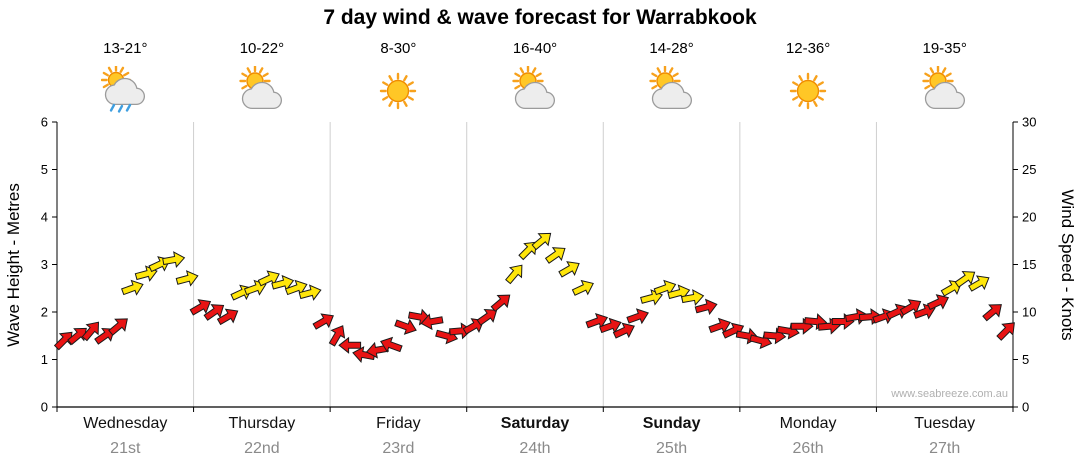 The image size is (1080, 475). What do you see at coordinates (262, 423) in the screenshot?
I see `day-name: Thursday` at bounding box center [262, 423].